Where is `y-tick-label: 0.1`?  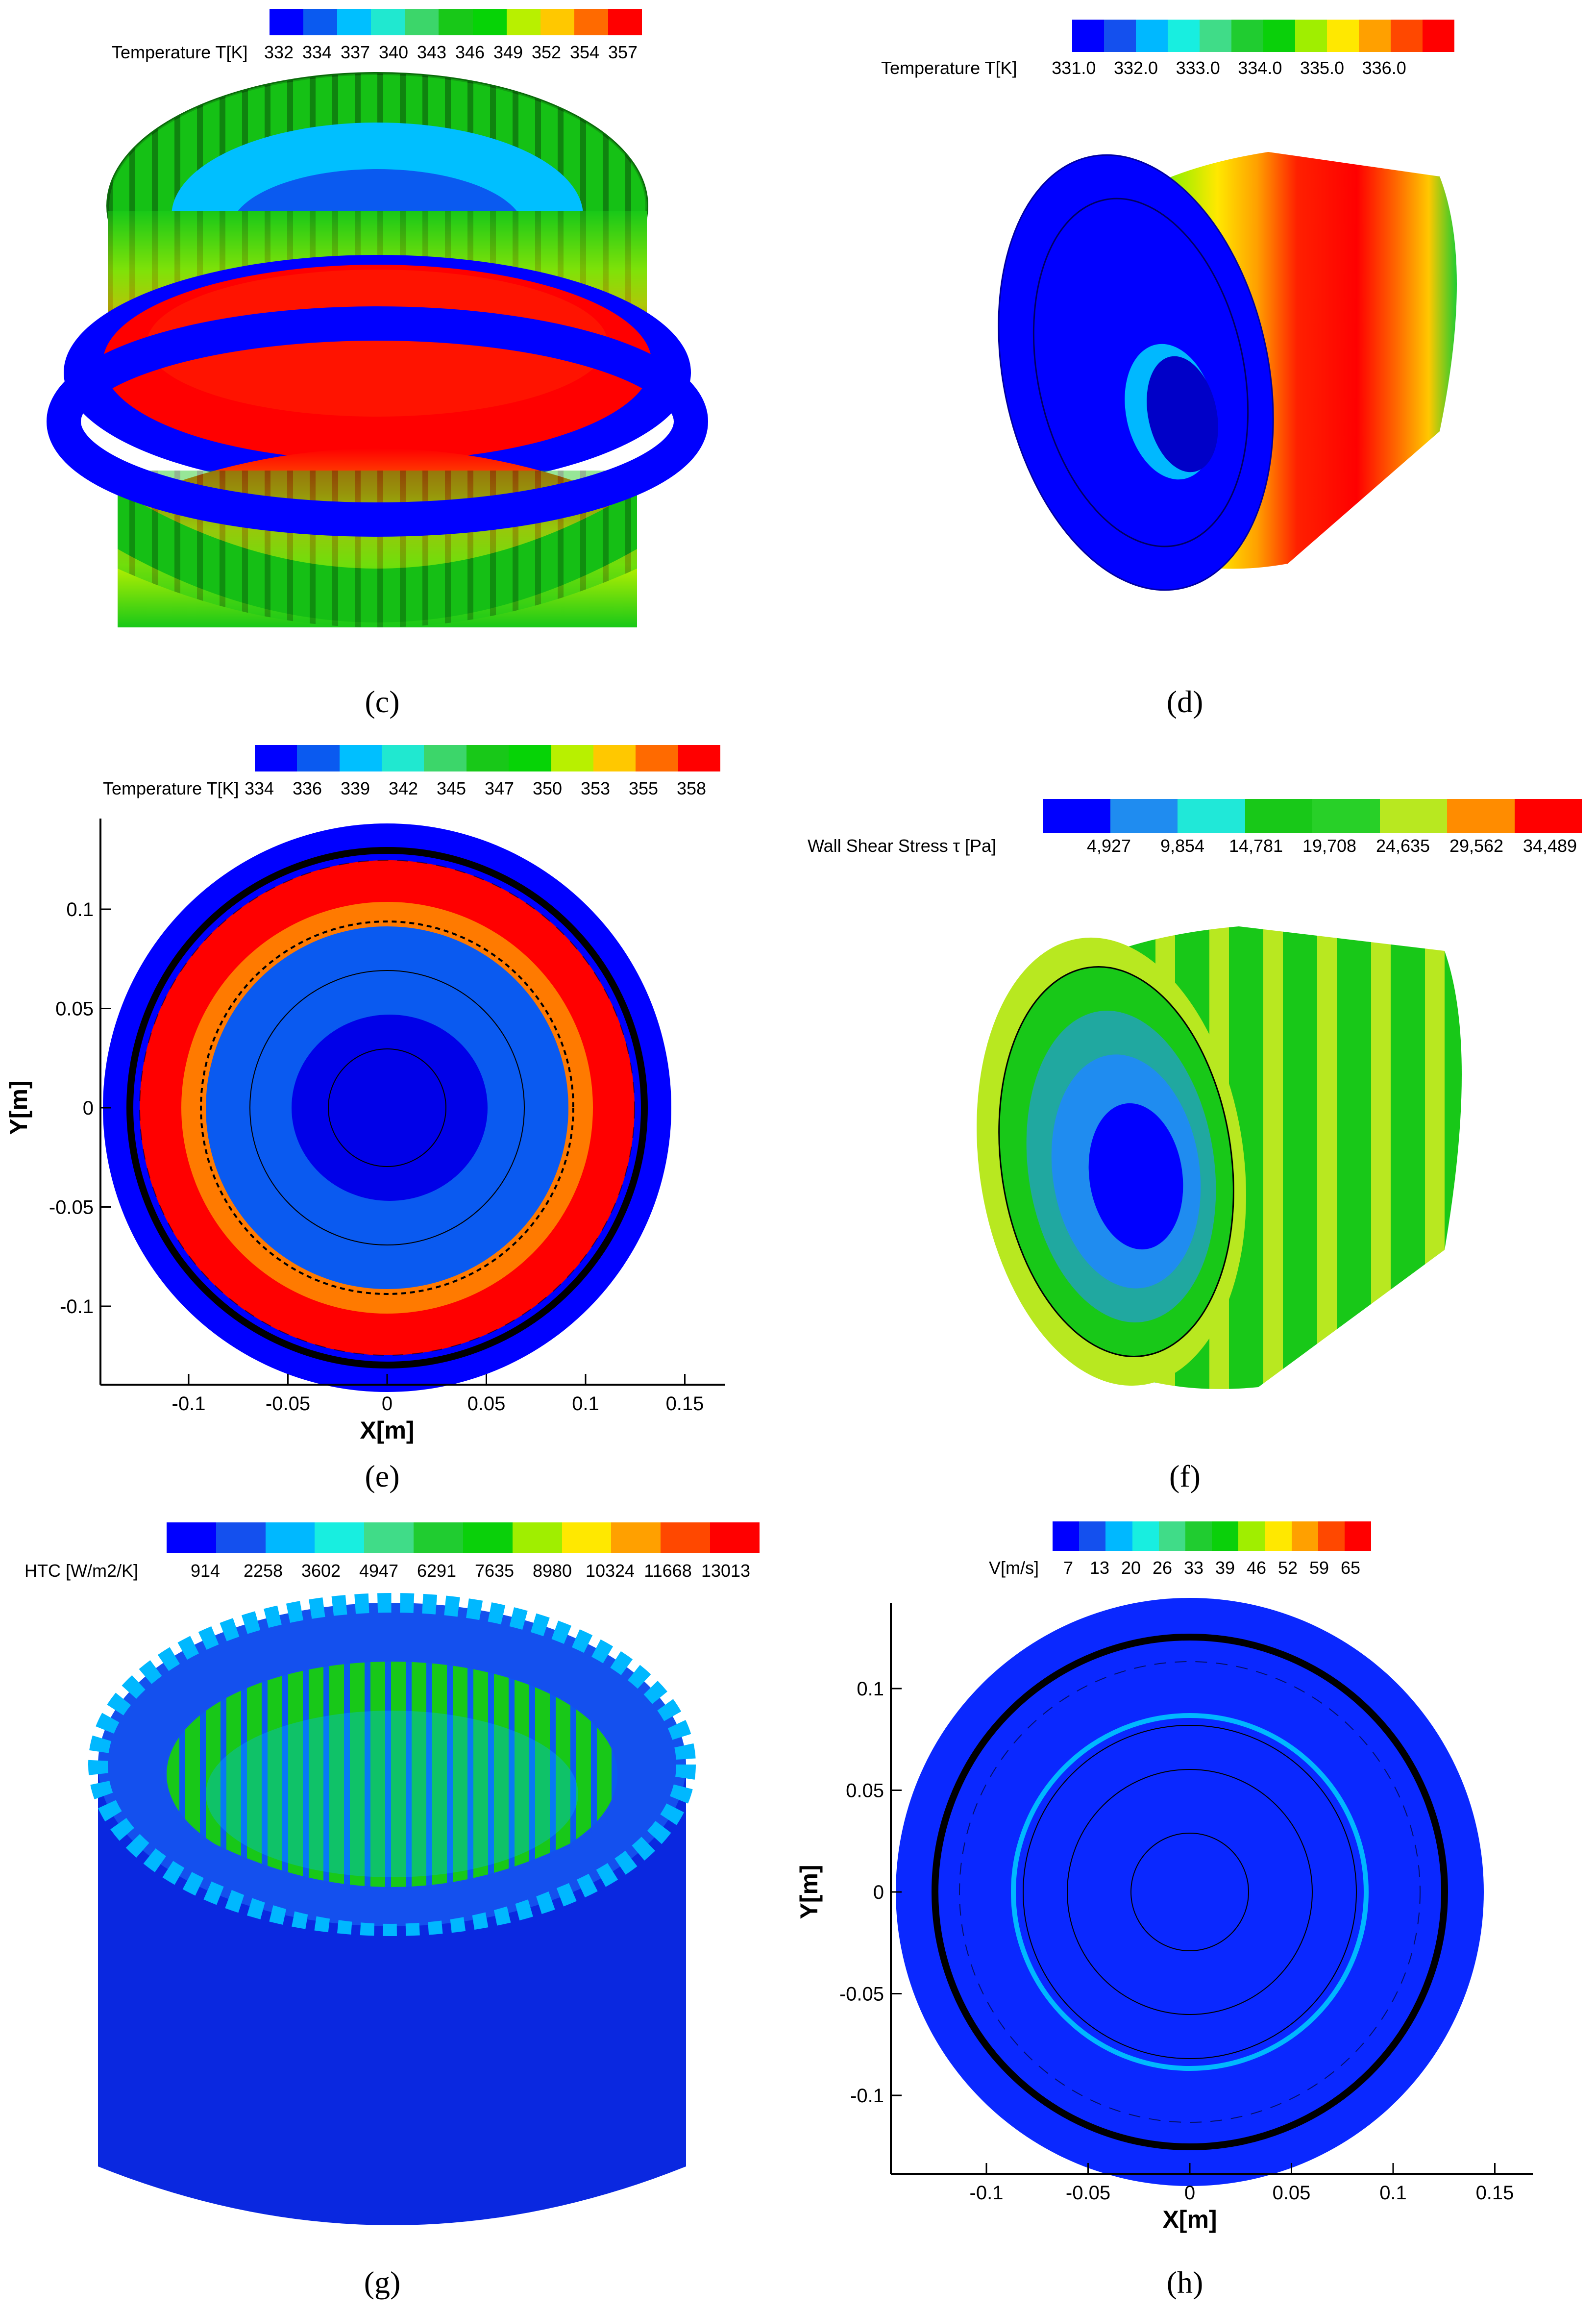
y-tick-label: 0.1 is located at coordinates (80, 909).